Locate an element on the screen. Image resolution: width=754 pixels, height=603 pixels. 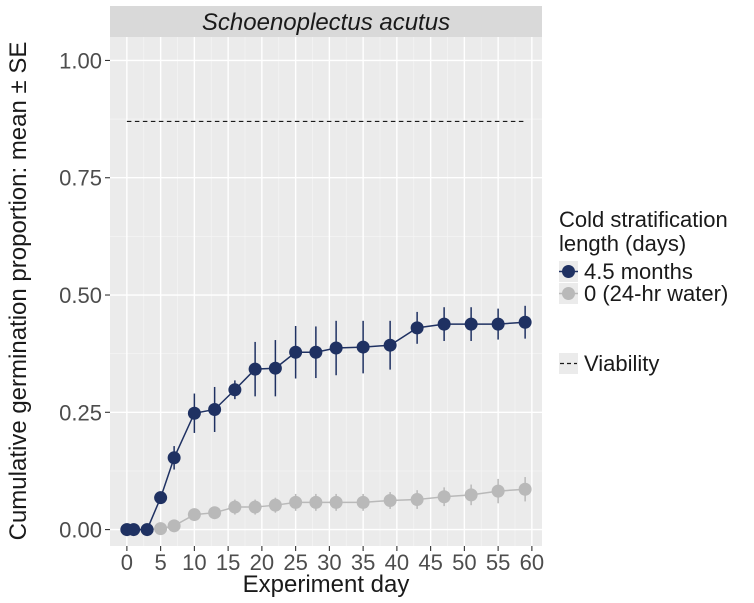
x-tick-label: 45 is located at coordinates (430, 562).